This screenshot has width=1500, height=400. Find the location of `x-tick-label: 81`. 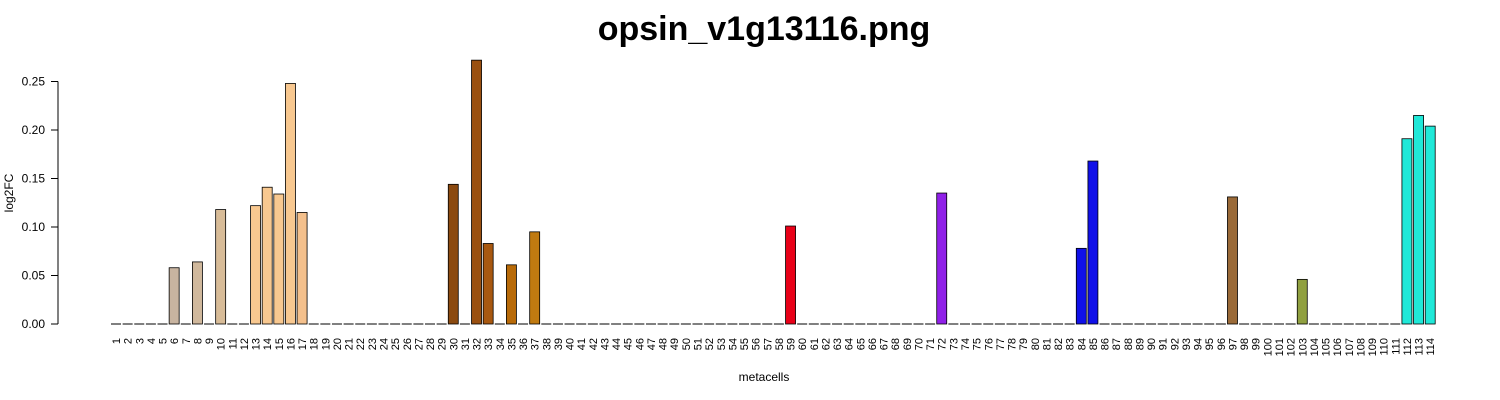

x-tick-label: 81 is located at coordinates (1047, 344).